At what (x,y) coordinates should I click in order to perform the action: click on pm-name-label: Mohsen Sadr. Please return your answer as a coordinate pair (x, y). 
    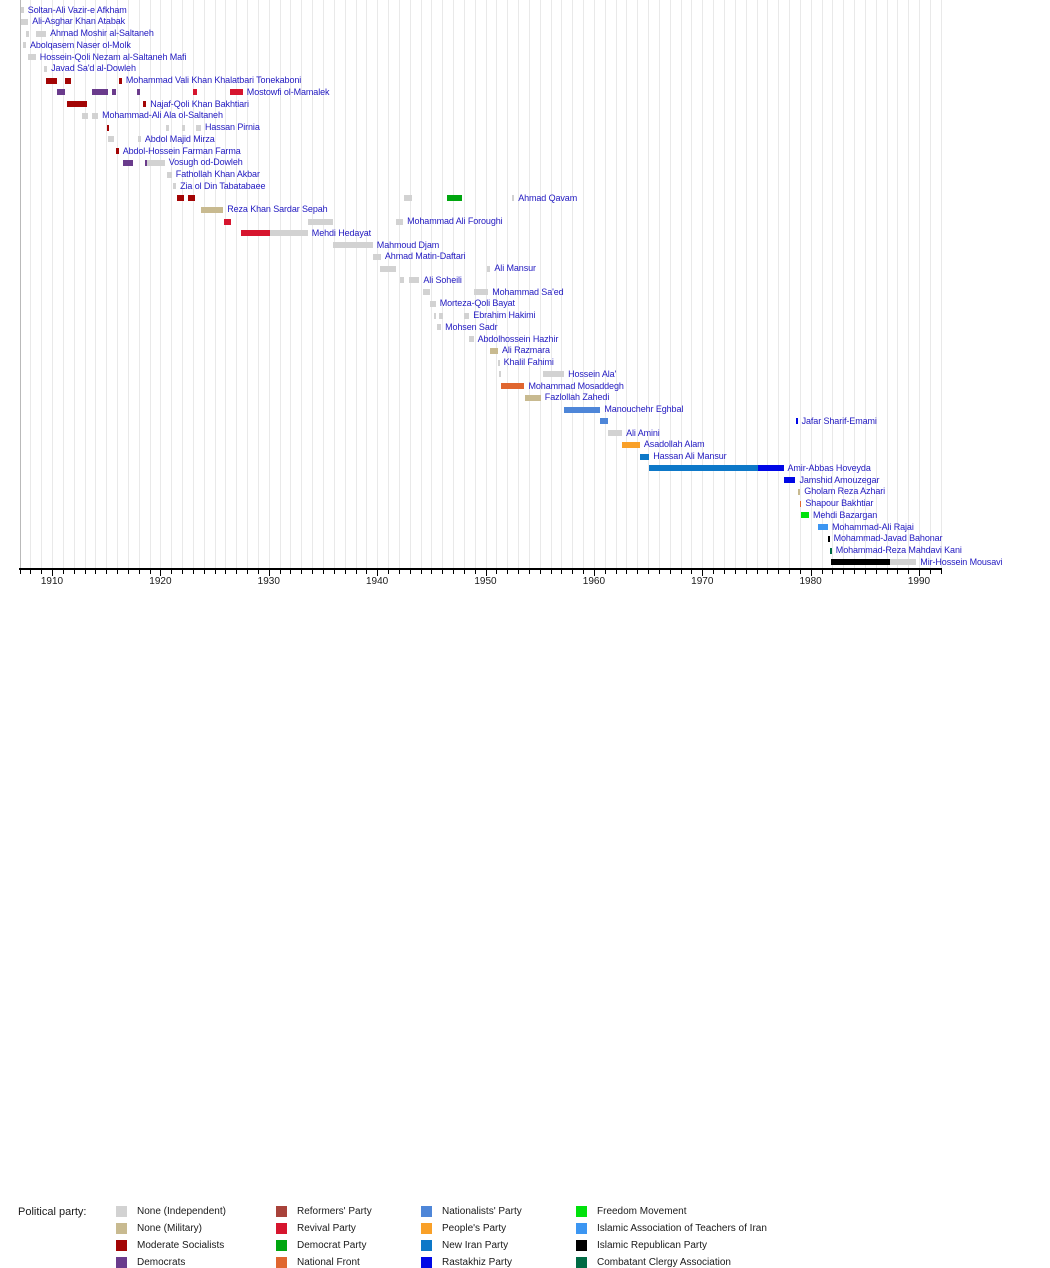
    Looking at the image, I should click on (471, 326).